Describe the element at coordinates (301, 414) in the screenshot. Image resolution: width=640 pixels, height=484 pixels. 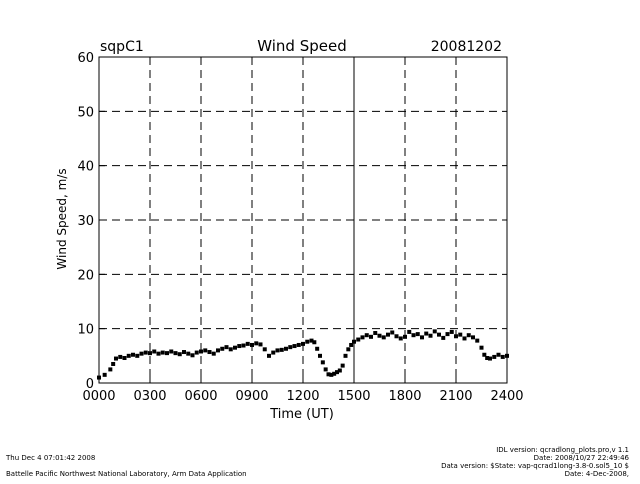
I see `x-axis-label: Time (UT)` at that location.